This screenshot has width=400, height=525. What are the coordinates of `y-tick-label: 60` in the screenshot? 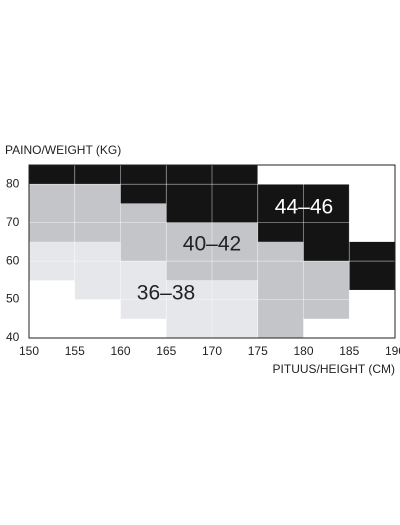 It's located at (13, 260).